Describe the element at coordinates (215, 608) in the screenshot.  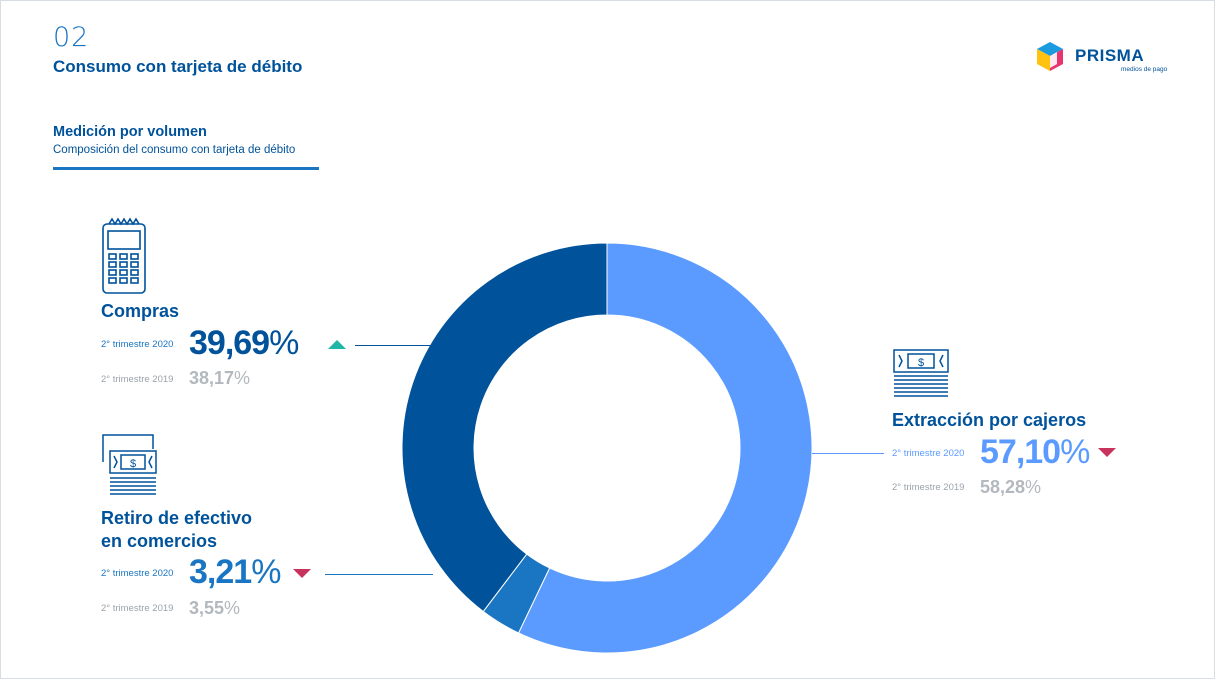
I see `retiro-previous-value: 3,55%` at that location.